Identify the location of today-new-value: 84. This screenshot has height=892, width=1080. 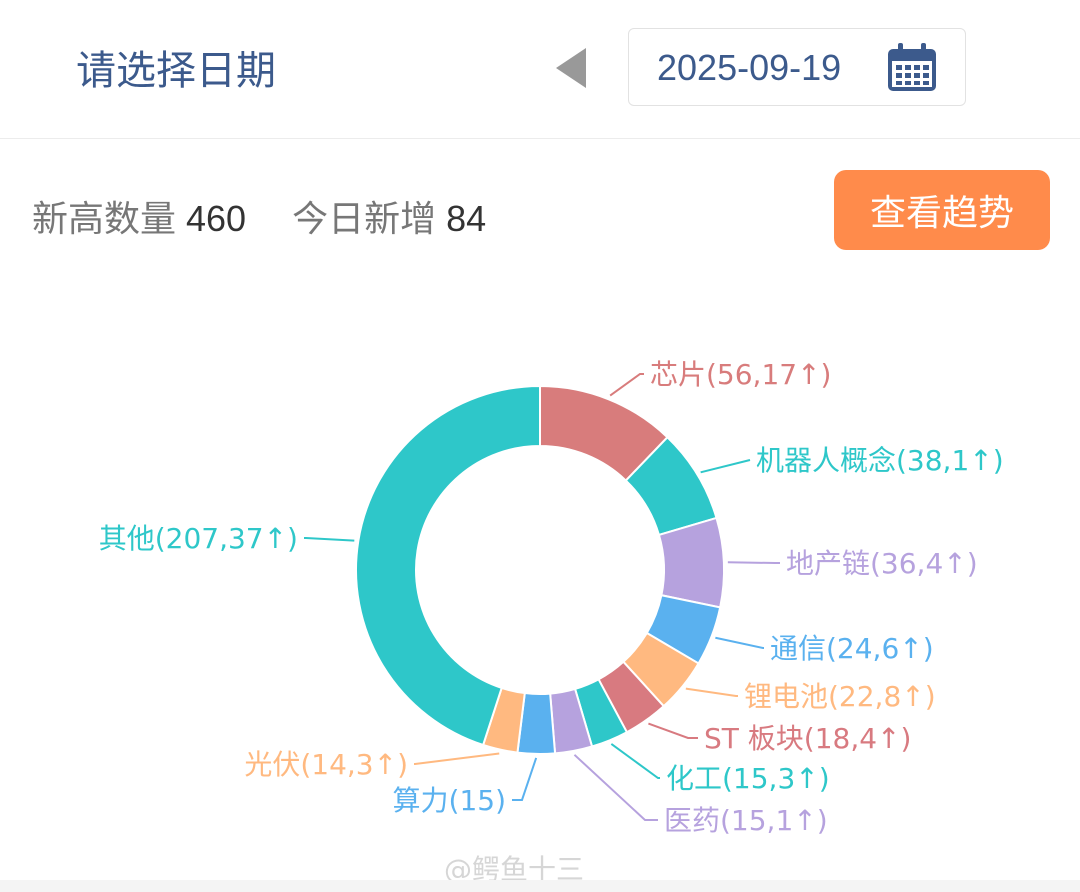
(466, 218).